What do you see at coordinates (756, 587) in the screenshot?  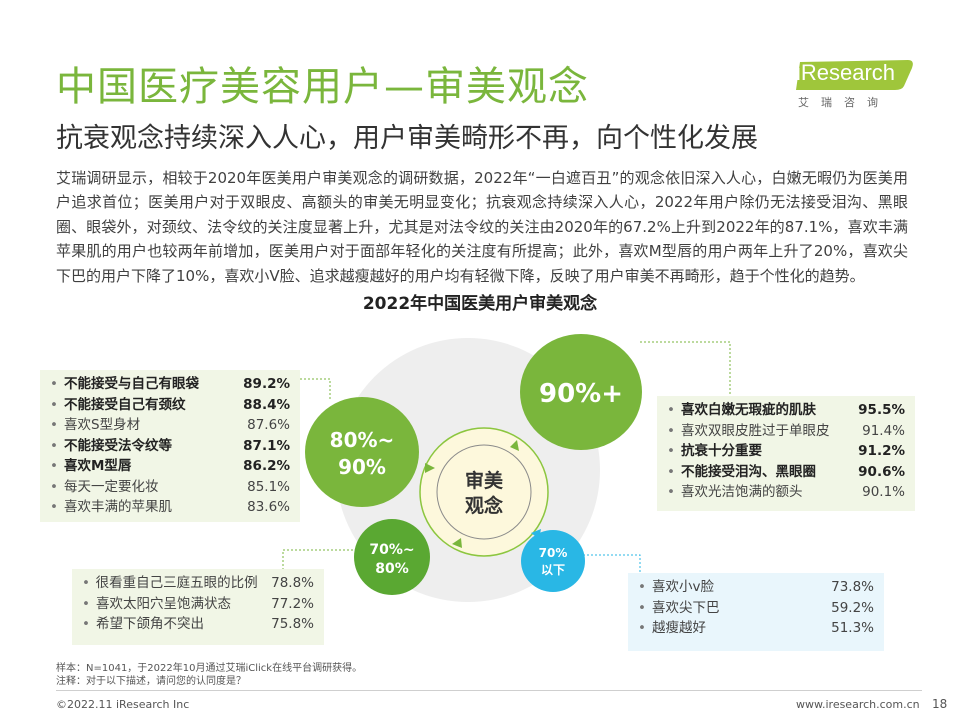 I see `table-row: • 喜欢小v脸 73.8%` at bounding box center [756, 587].